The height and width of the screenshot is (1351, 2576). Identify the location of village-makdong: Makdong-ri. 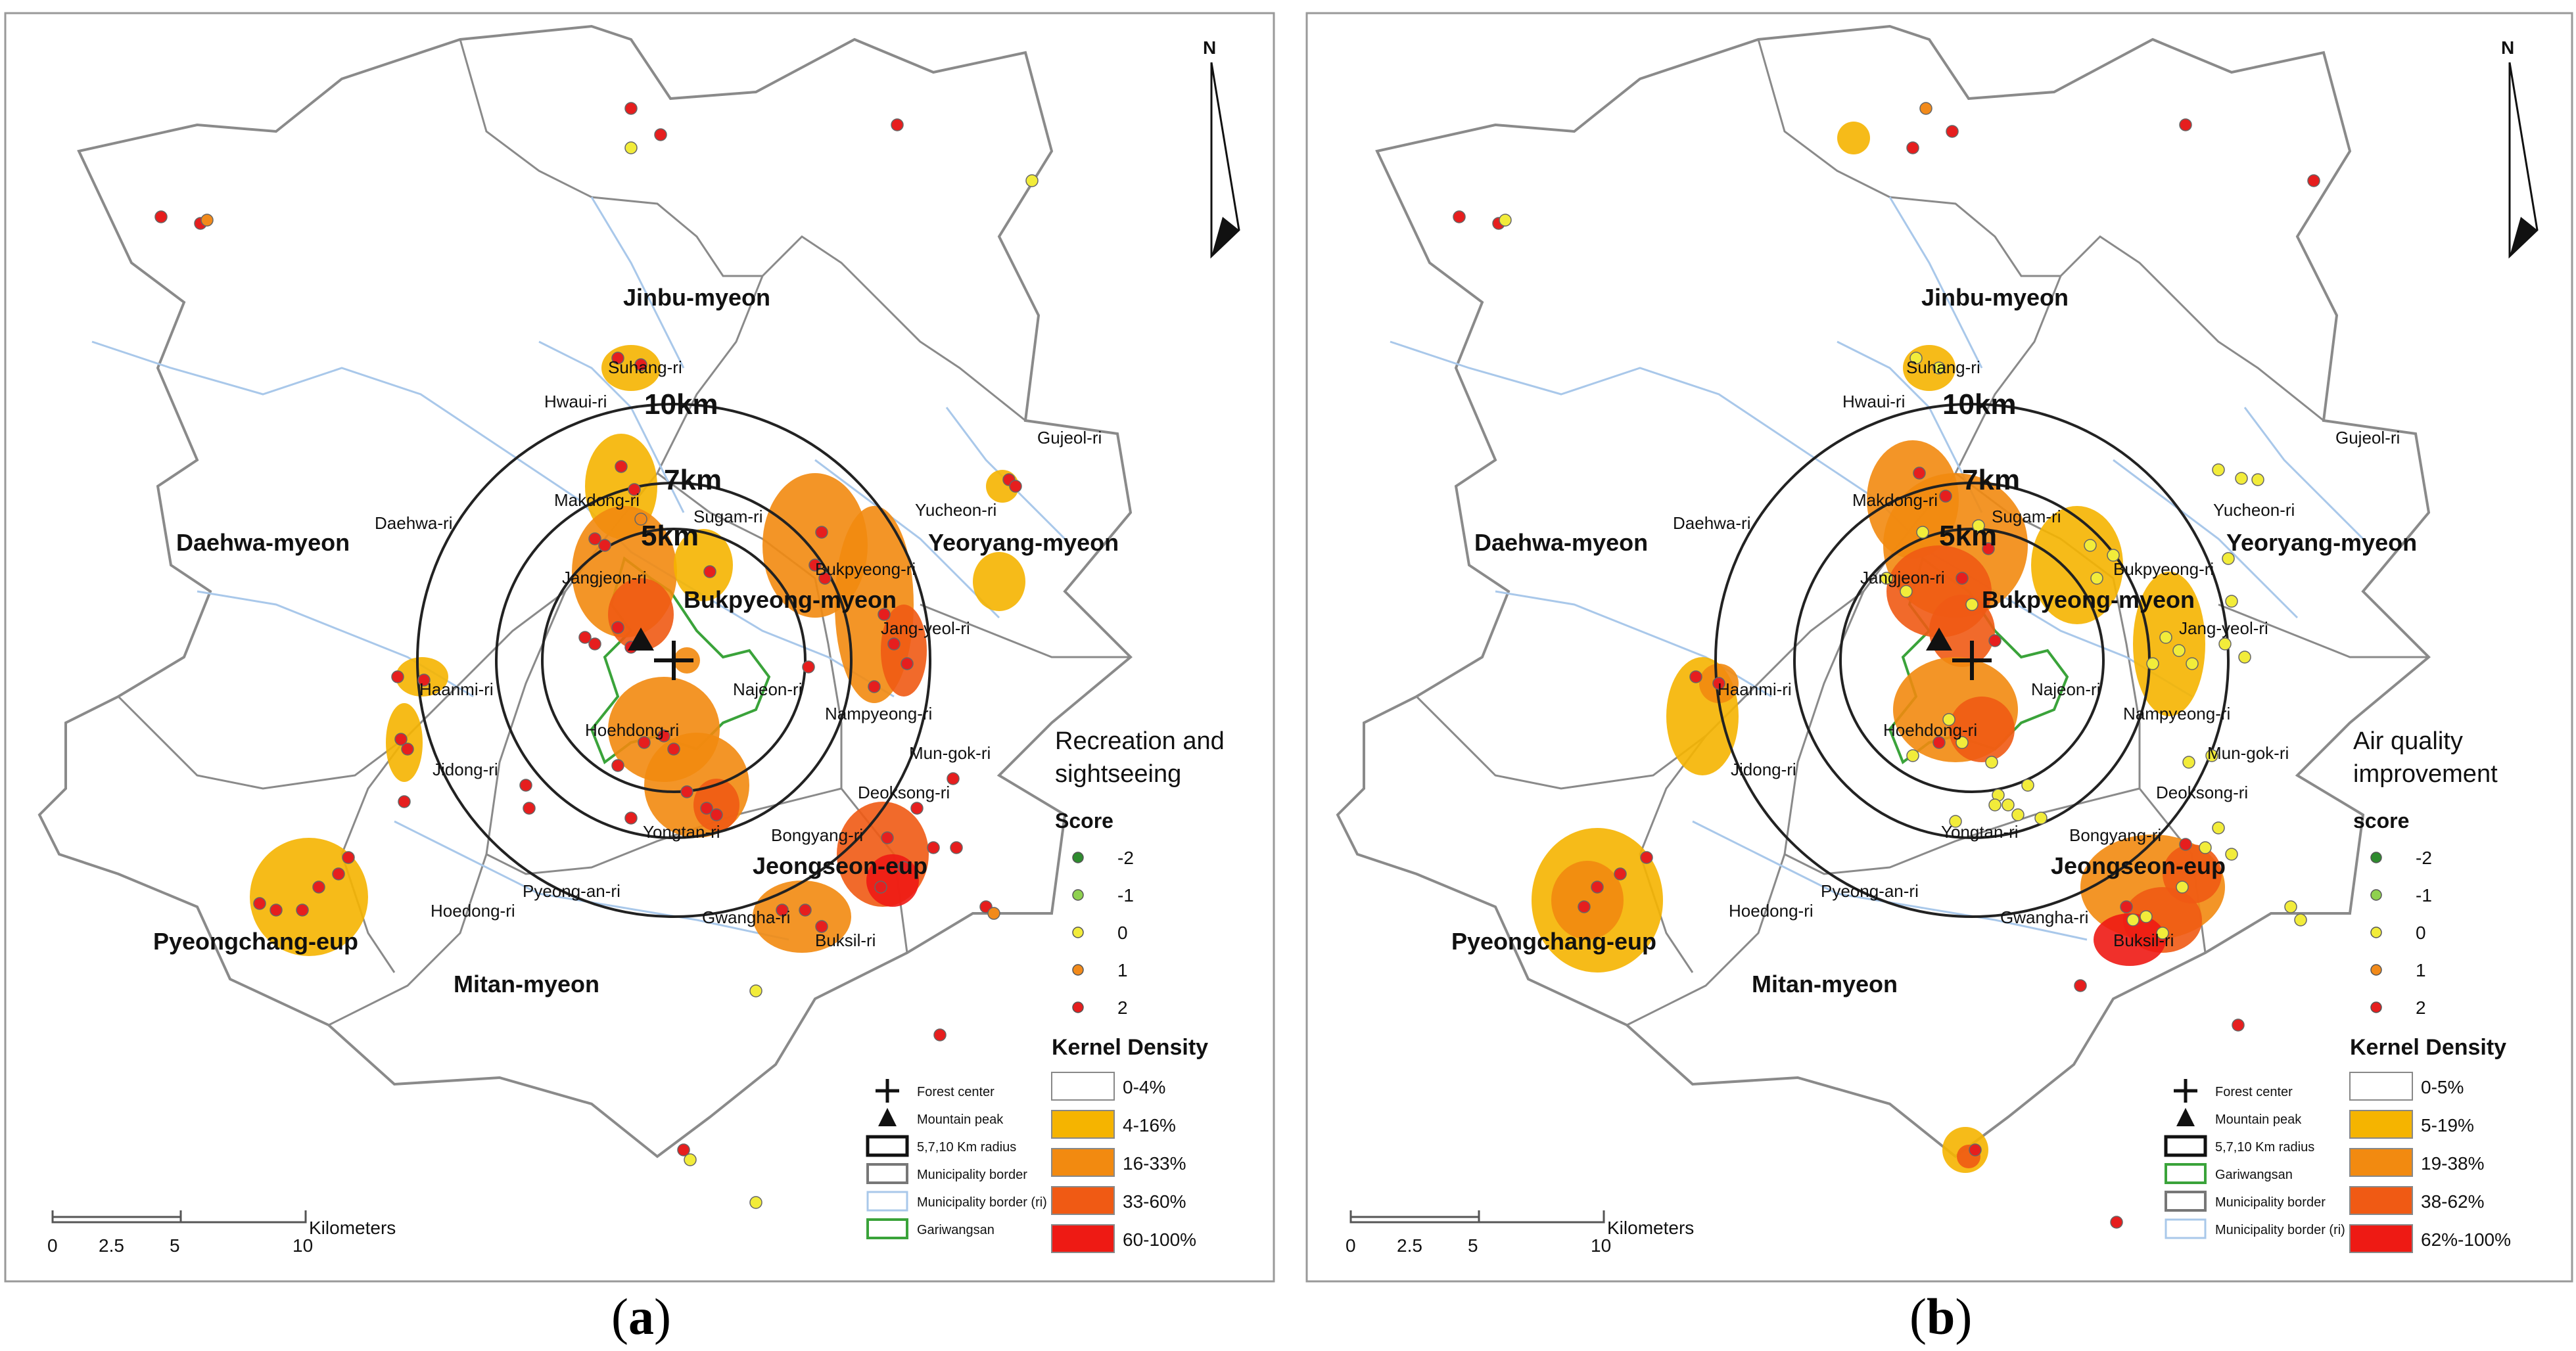
(1895, 500).